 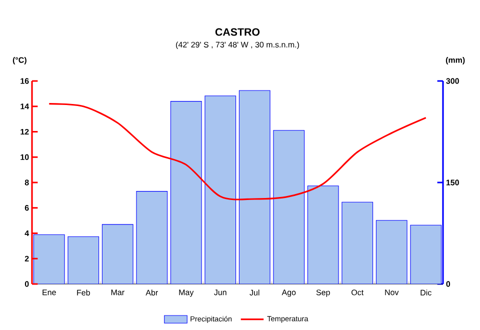 I want to click on y-tick-label: 8, so click(x=26, y=183).